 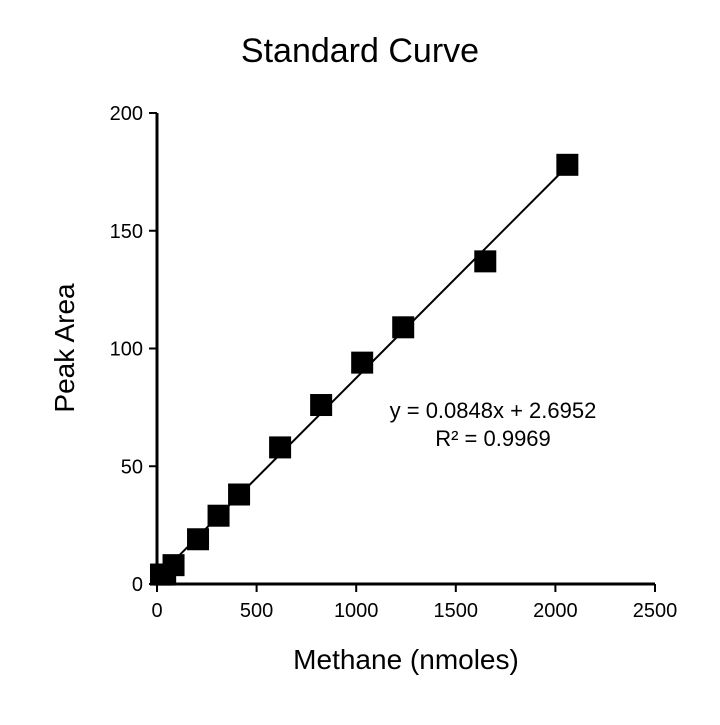 What do you see at coordinates (406, 659) in the screenshot?
I see `x-axis-title: Methane (nmoles)` at bounding box center [406, 659].